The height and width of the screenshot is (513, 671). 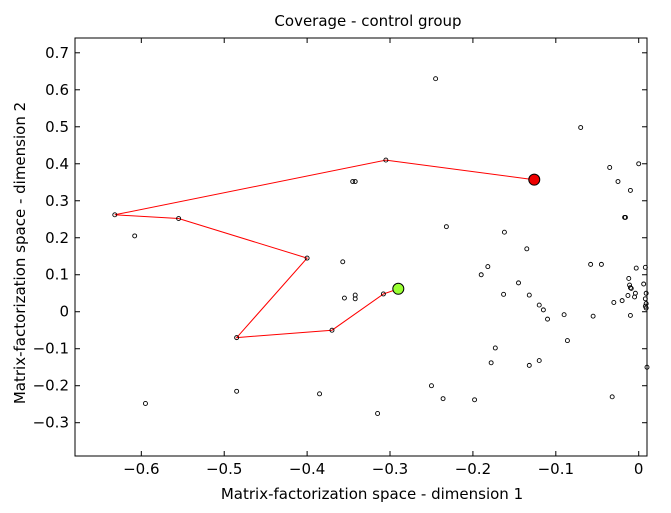 What do you see at coordinates (51, 423) in the screenshot?
I see `y-tick-label: −0.3` at bounding box center [51, 423].